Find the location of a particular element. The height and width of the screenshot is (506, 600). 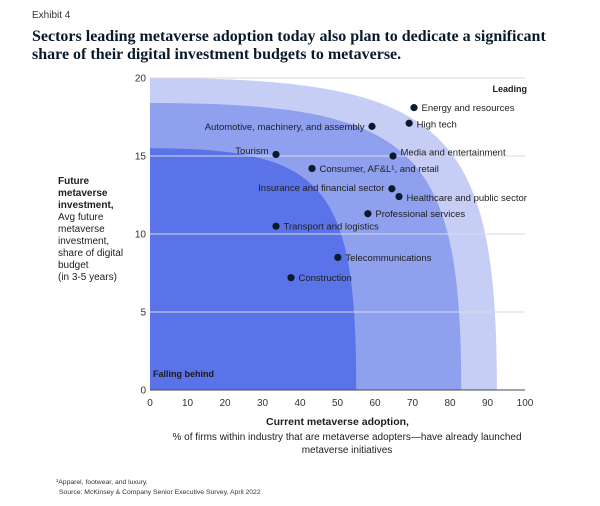

y-tick-label: 10 is located at coordinates (141, 235).